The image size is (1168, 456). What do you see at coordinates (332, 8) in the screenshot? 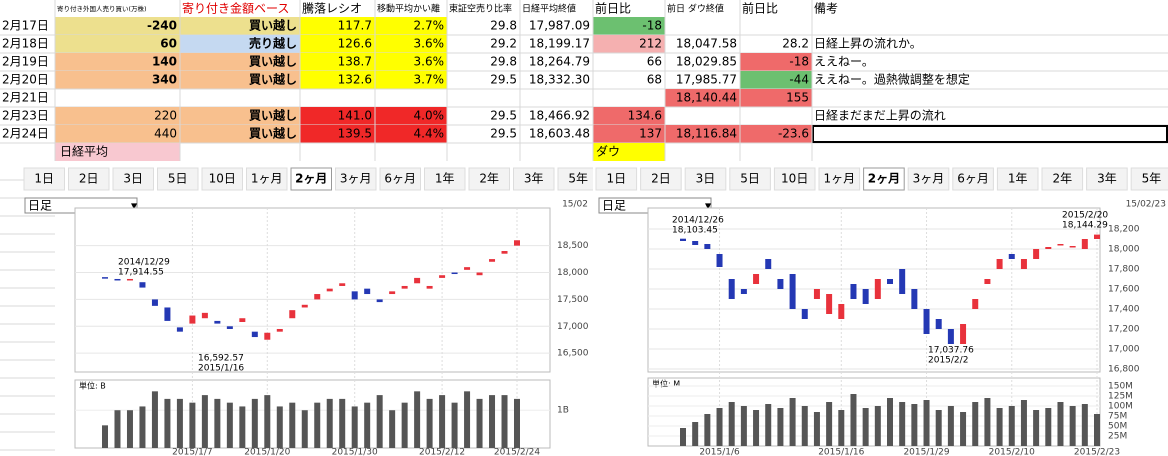
I see `header-cell: 騰落レシオ` at bounding box center [332, 8].